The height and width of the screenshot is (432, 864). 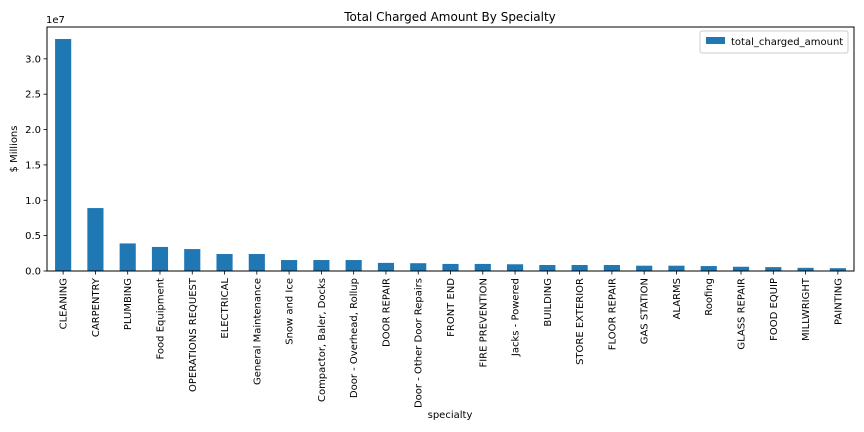 I want to click on legend: total_charged_amount, so click(x=774, y=42).